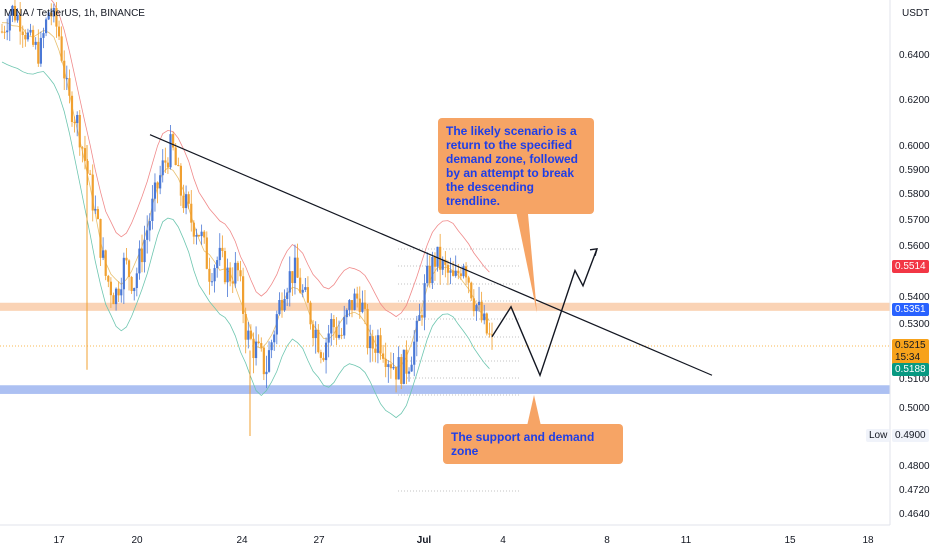  Describe the element at coordinates (914, 297) in the screenshot. I see `y-tick-label: 0.5400` at that location.